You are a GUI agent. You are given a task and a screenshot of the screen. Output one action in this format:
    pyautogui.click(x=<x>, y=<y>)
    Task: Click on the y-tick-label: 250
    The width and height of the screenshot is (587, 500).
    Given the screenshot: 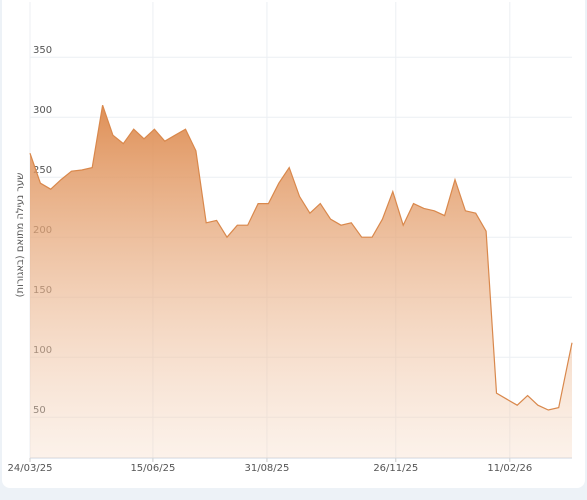 What is the action you would take?
    pyautogui.click(x=42, y=170)
    